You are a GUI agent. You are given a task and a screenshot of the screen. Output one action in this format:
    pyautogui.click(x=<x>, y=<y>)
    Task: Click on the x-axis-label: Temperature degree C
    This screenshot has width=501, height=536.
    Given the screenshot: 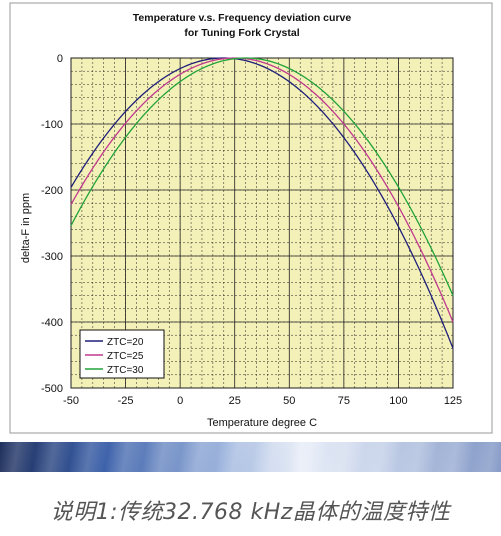 What is the action you would take?
    pyautogui.click(x=262, y=423)
    